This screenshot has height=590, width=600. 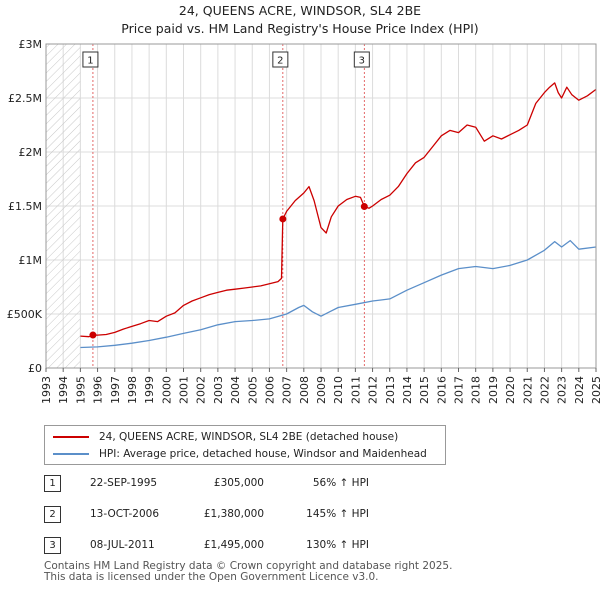 I want to click on hatched-region, so click(x=63, y=206).